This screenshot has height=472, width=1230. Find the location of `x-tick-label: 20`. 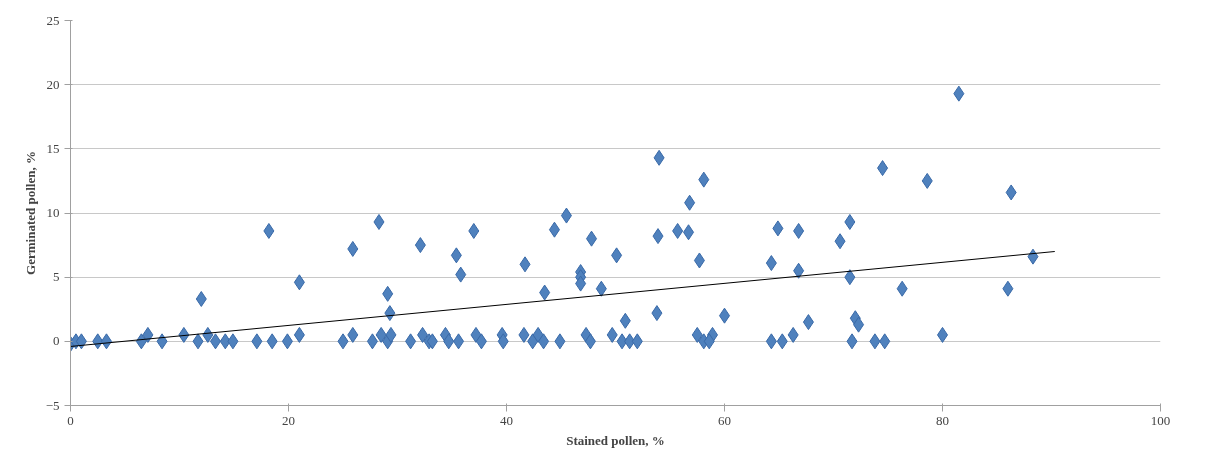

x-tick-label: 20 is located at coordinates (288, 420).